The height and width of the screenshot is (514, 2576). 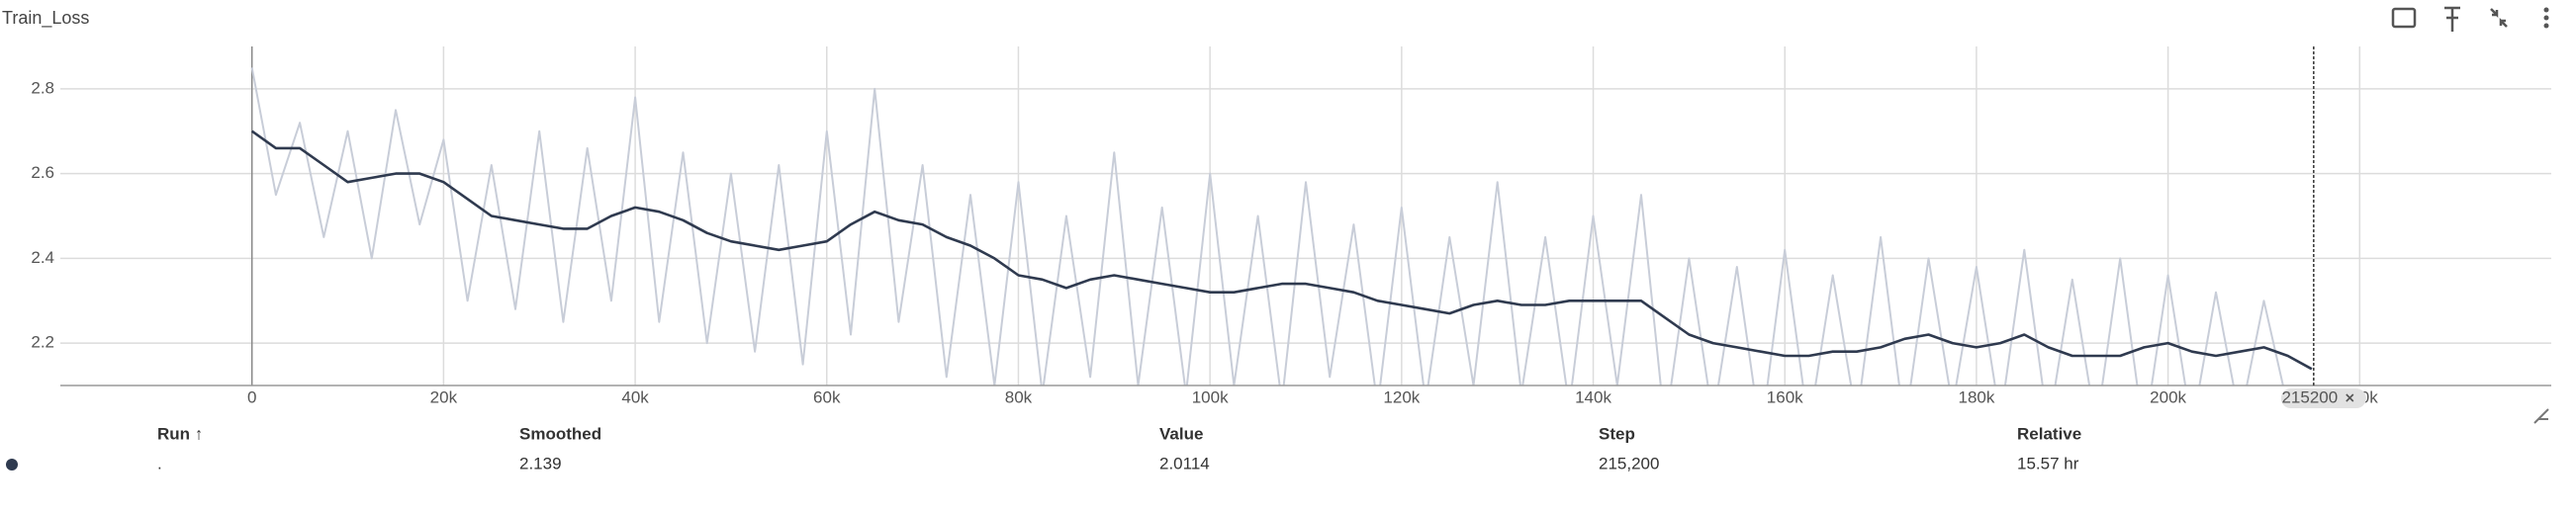 I want to click on toolbar, so click(x=2470, y=19).